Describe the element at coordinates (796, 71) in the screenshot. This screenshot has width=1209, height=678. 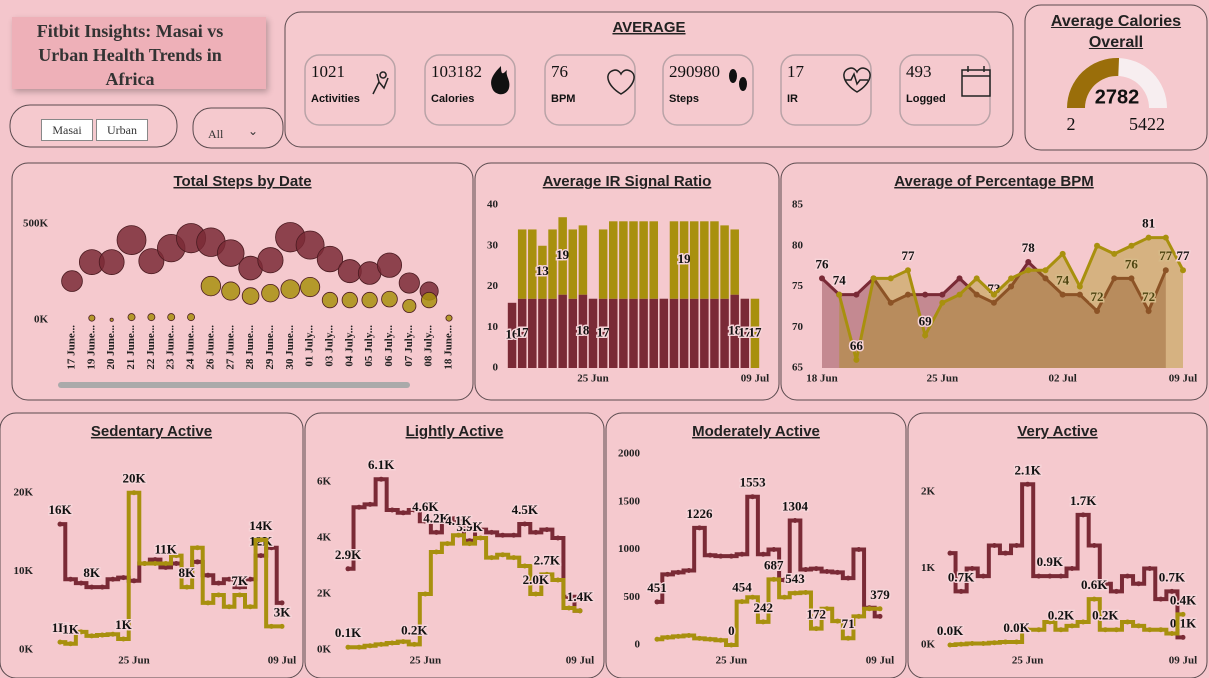
I see `kpi-value: 17` at that location.